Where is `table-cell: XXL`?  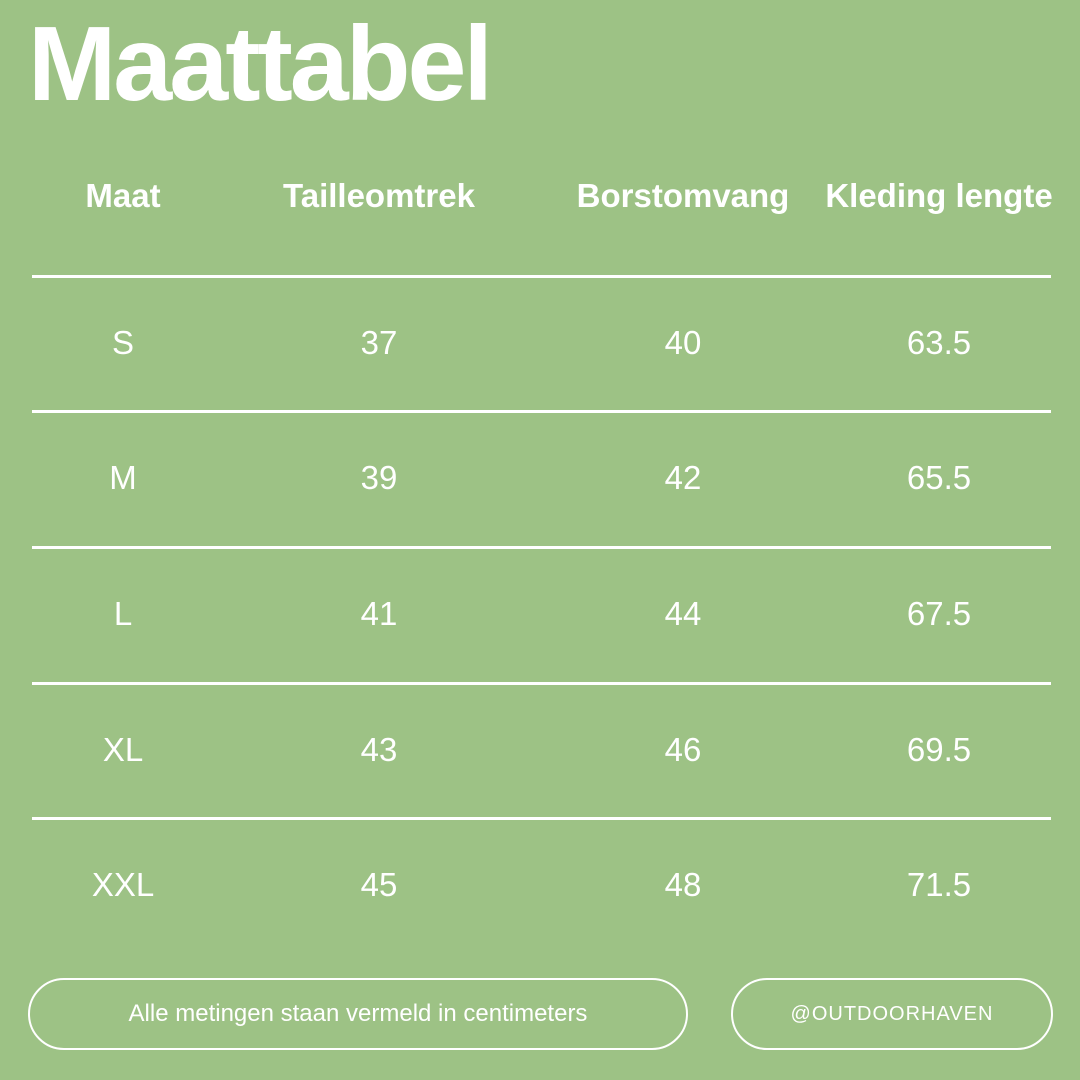
table-cell: XXL is located at coordinates (123, 884).